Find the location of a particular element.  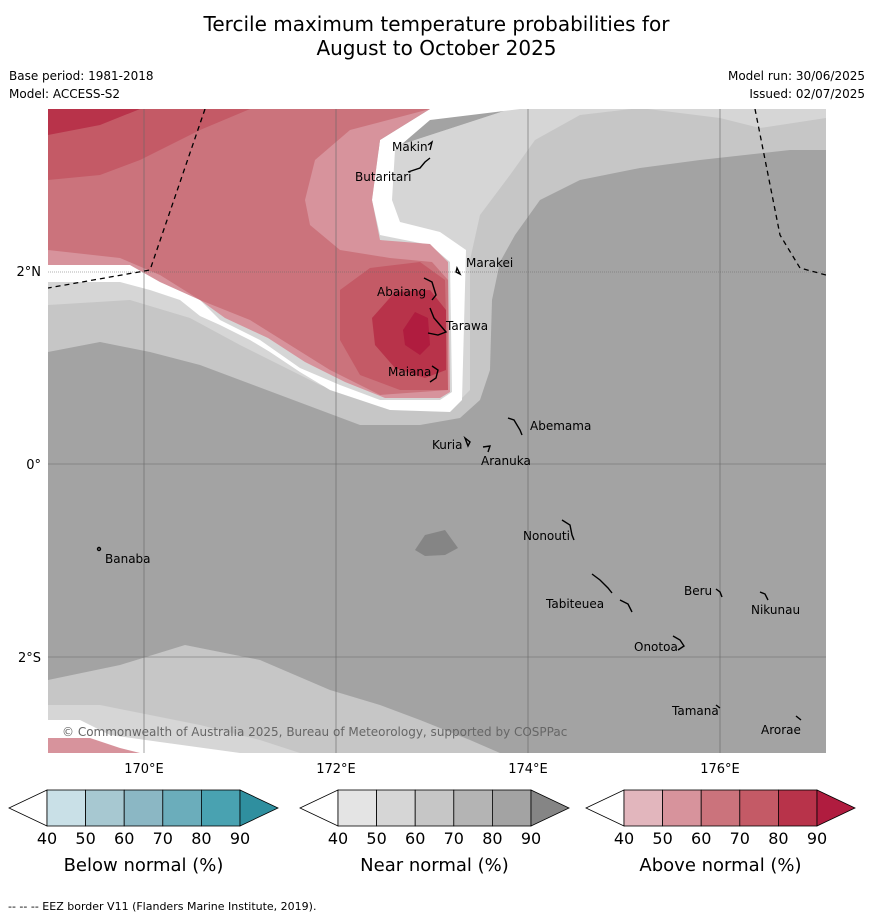

island-tamana is located at coordinates (718, 706).